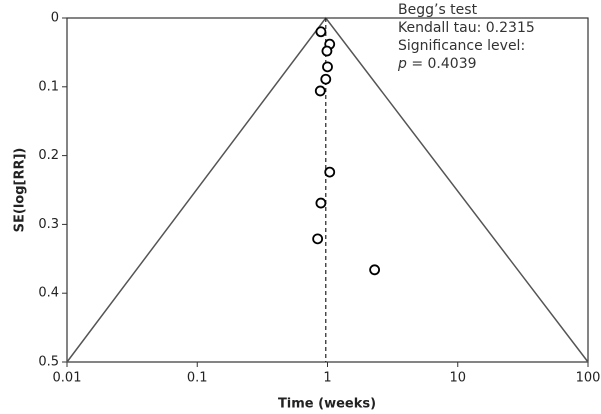  Describe the element at coordinates (442, 64) in the screenshot. I see `p-value: = 0.4039` at that location.